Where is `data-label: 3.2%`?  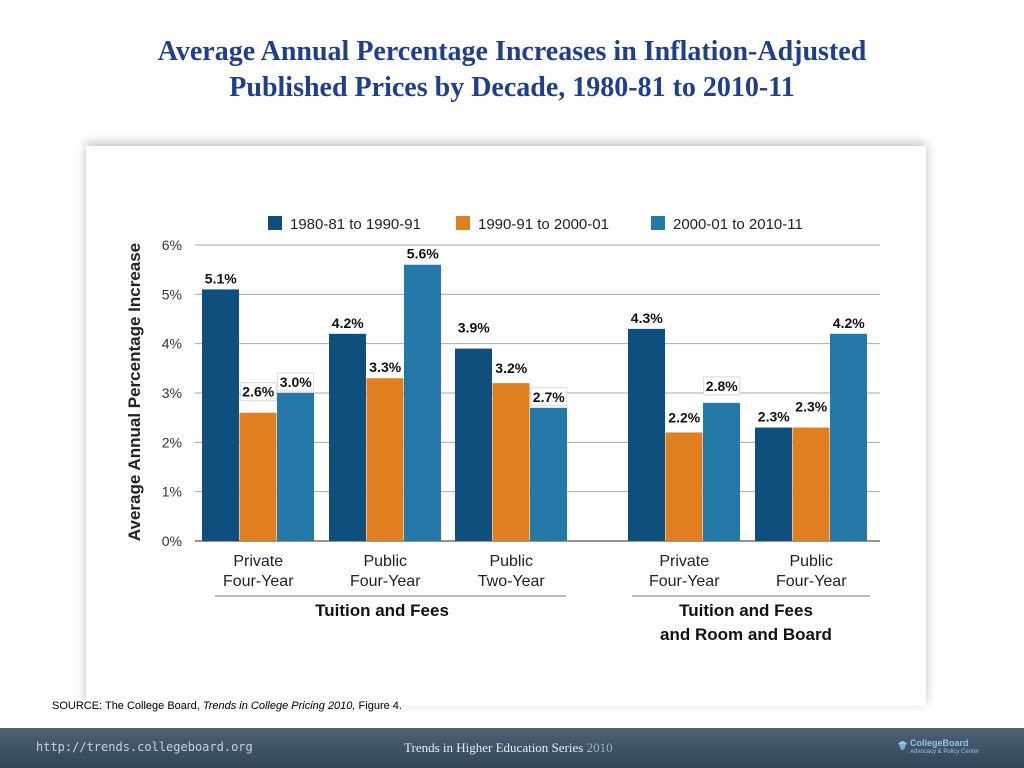 data-label: 3.2% is located at coordinates (511, 368).